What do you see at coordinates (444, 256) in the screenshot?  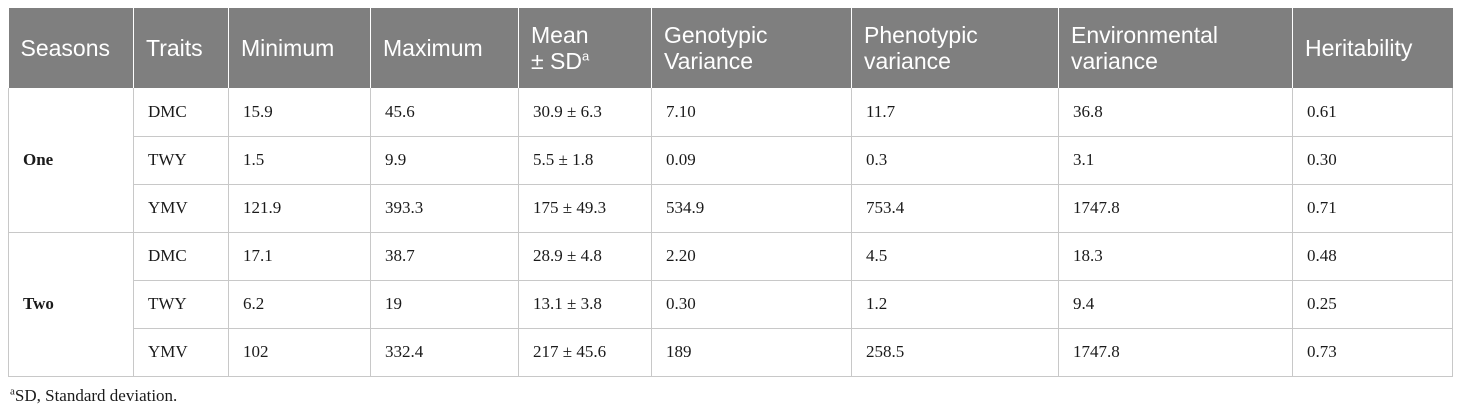 I see `maximum-cell: 38.7` at bounding box center [444, 256].